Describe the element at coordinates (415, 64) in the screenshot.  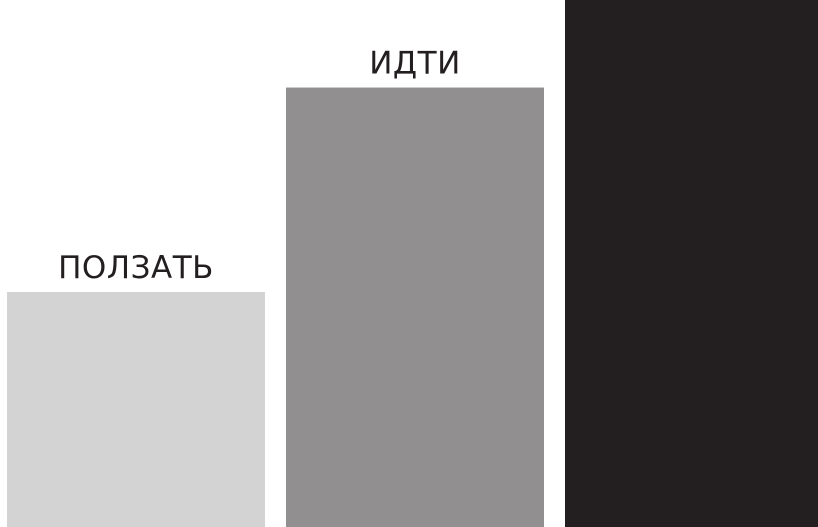
I see `bar-label-2: ИДТИ` at that location.